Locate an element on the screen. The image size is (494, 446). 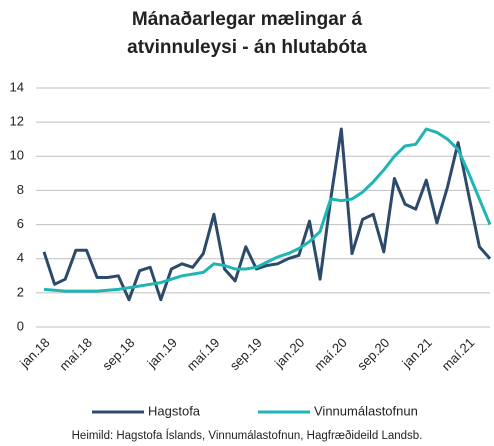
x-tick-label: jan.18 is located at coordinates (34, 353).